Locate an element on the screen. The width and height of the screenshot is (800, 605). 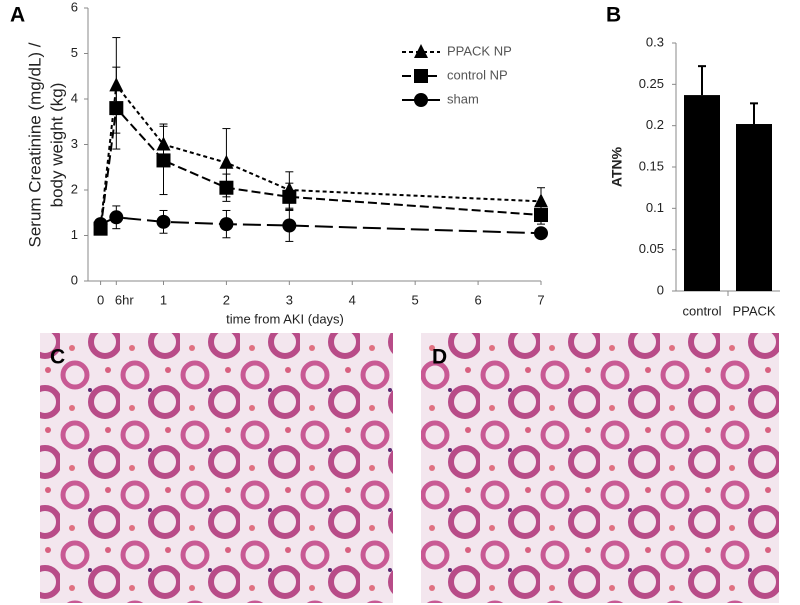
x-tick-label: 3 is located at coordinates (289, 299).